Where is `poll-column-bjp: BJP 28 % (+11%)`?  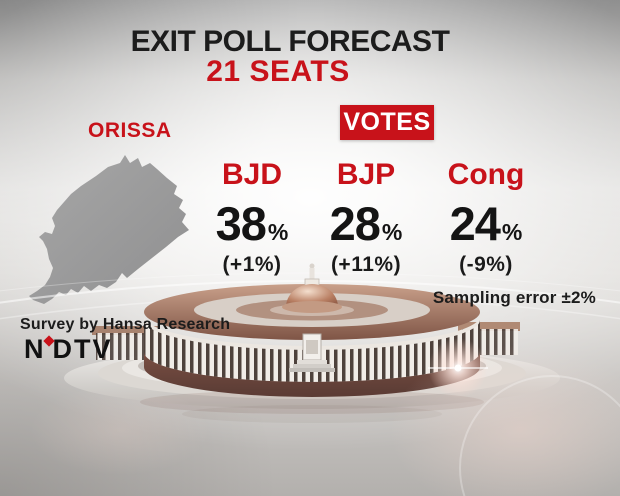
poll-column-bjp: BJP 28 % (+11%) is located at coordinates (366, 217).